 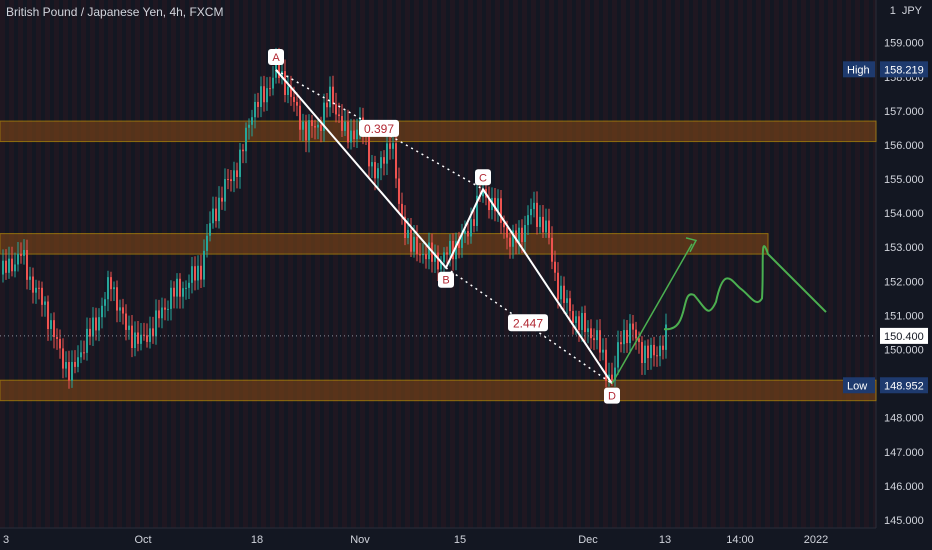 What do you see at coordinates (142, 540) in the screenshot?
I see `x-tick-label: Oct` at bounding box center [142, 540].